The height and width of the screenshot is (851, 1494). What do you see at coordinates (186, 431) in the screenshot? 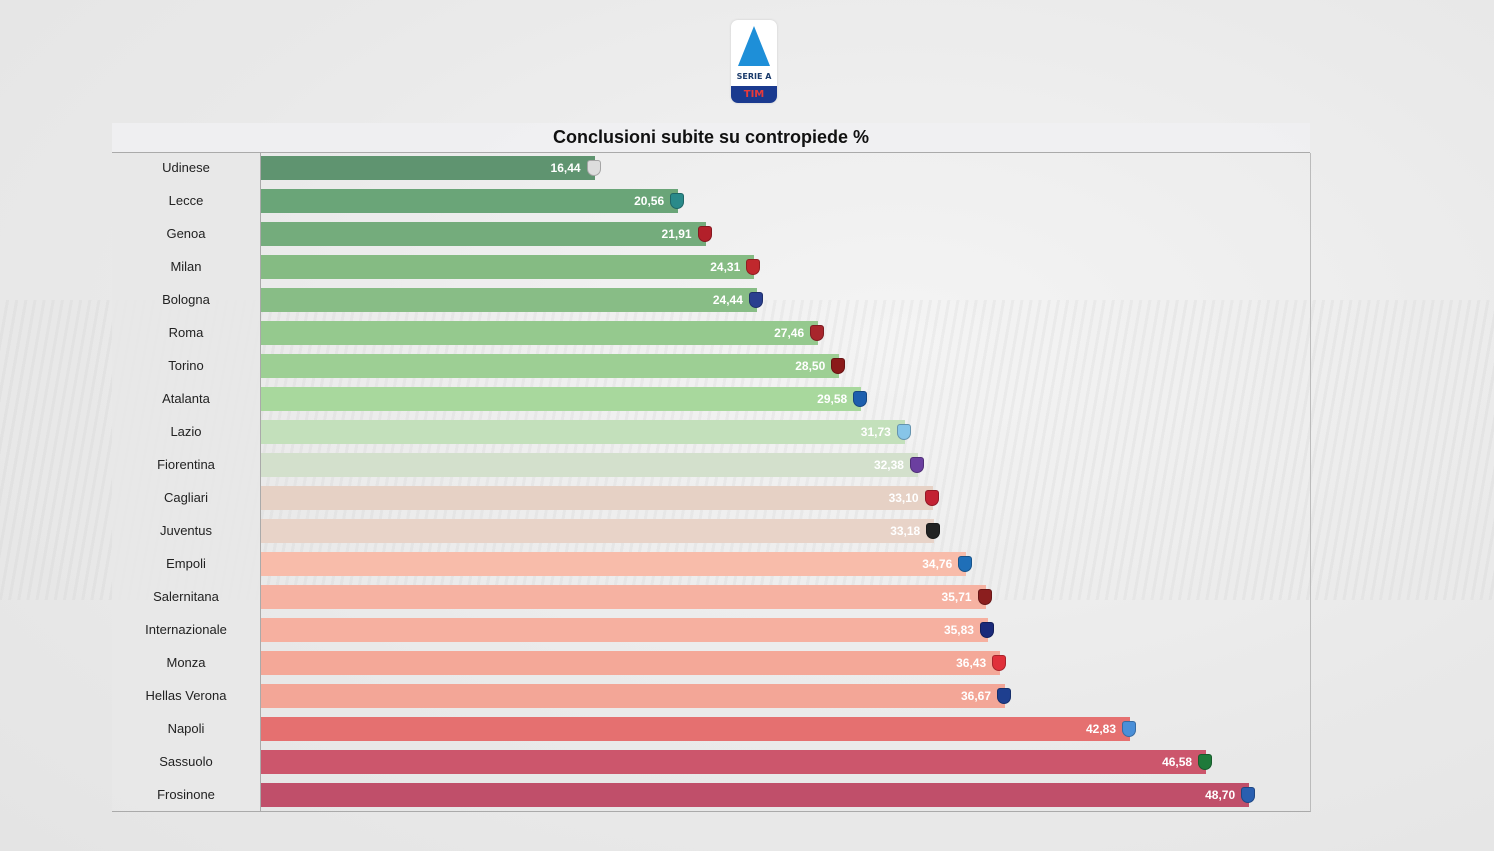
I see `category-label: Lazio` at bounding box center [186, 431].